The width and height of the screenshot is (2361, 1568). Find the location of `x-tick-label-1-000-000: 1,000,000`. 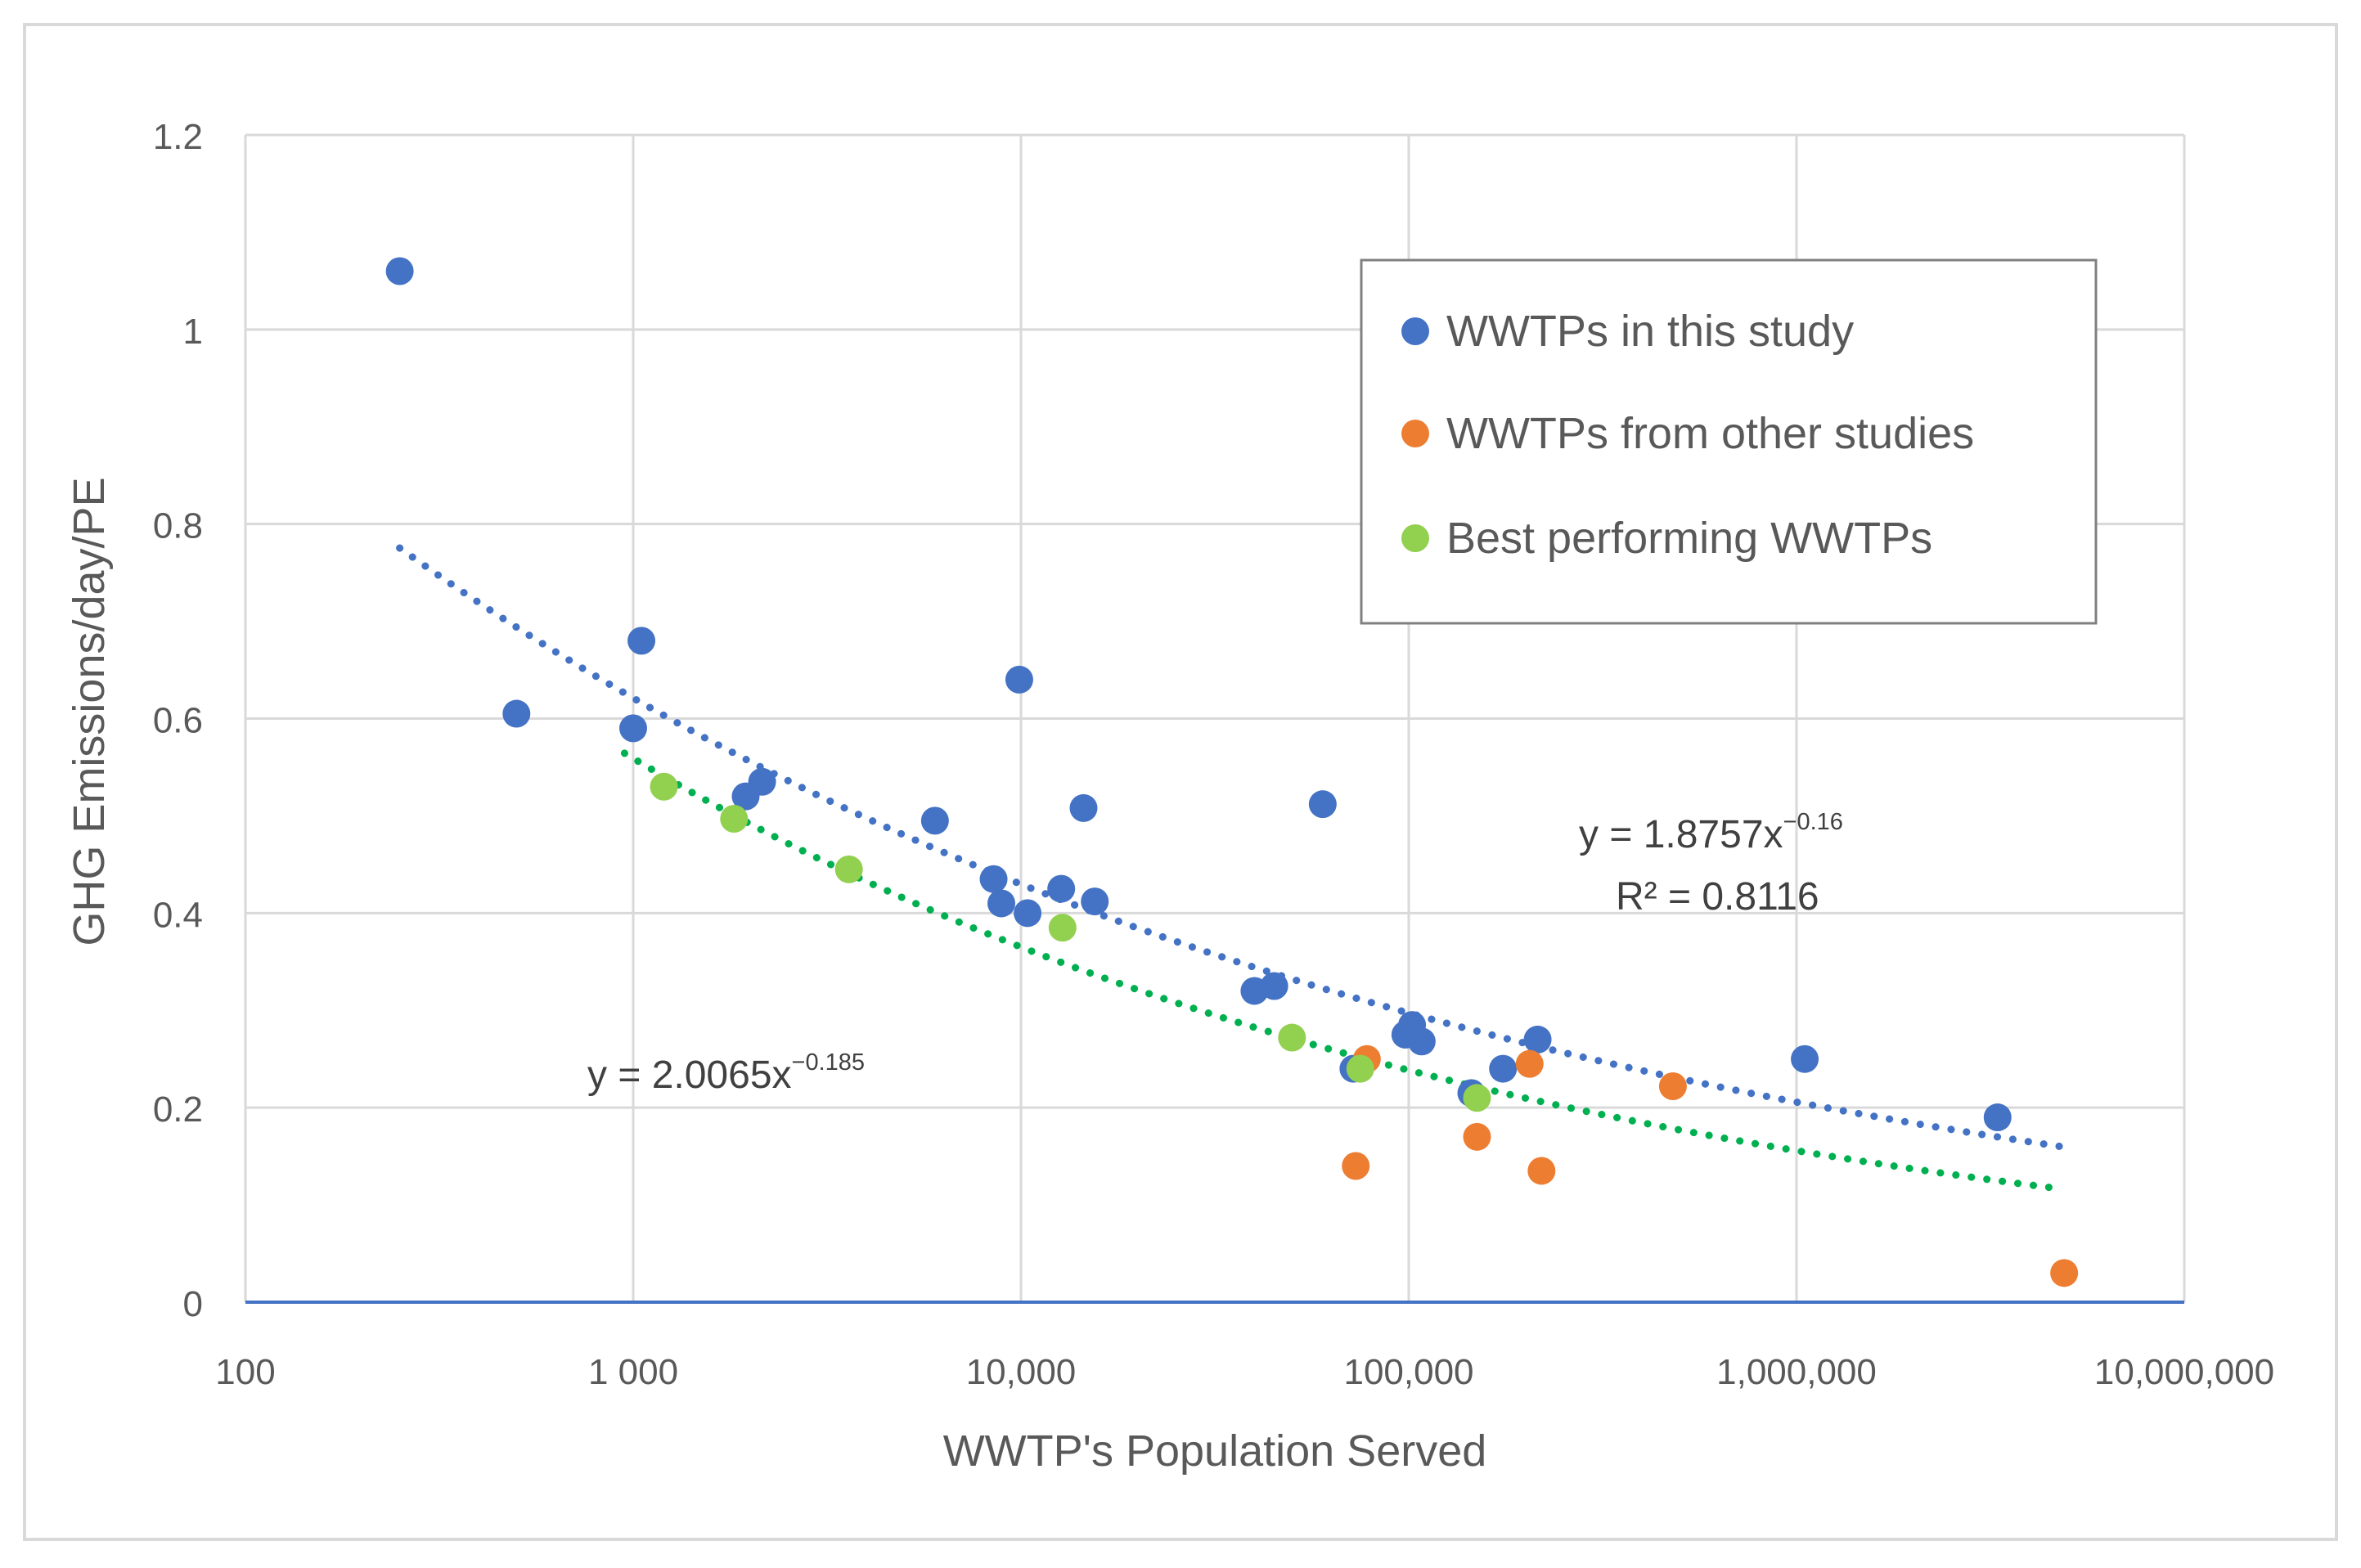

x-tick-label-1-000-000: 1,000,000 is located at coordinates (1796, 1372).